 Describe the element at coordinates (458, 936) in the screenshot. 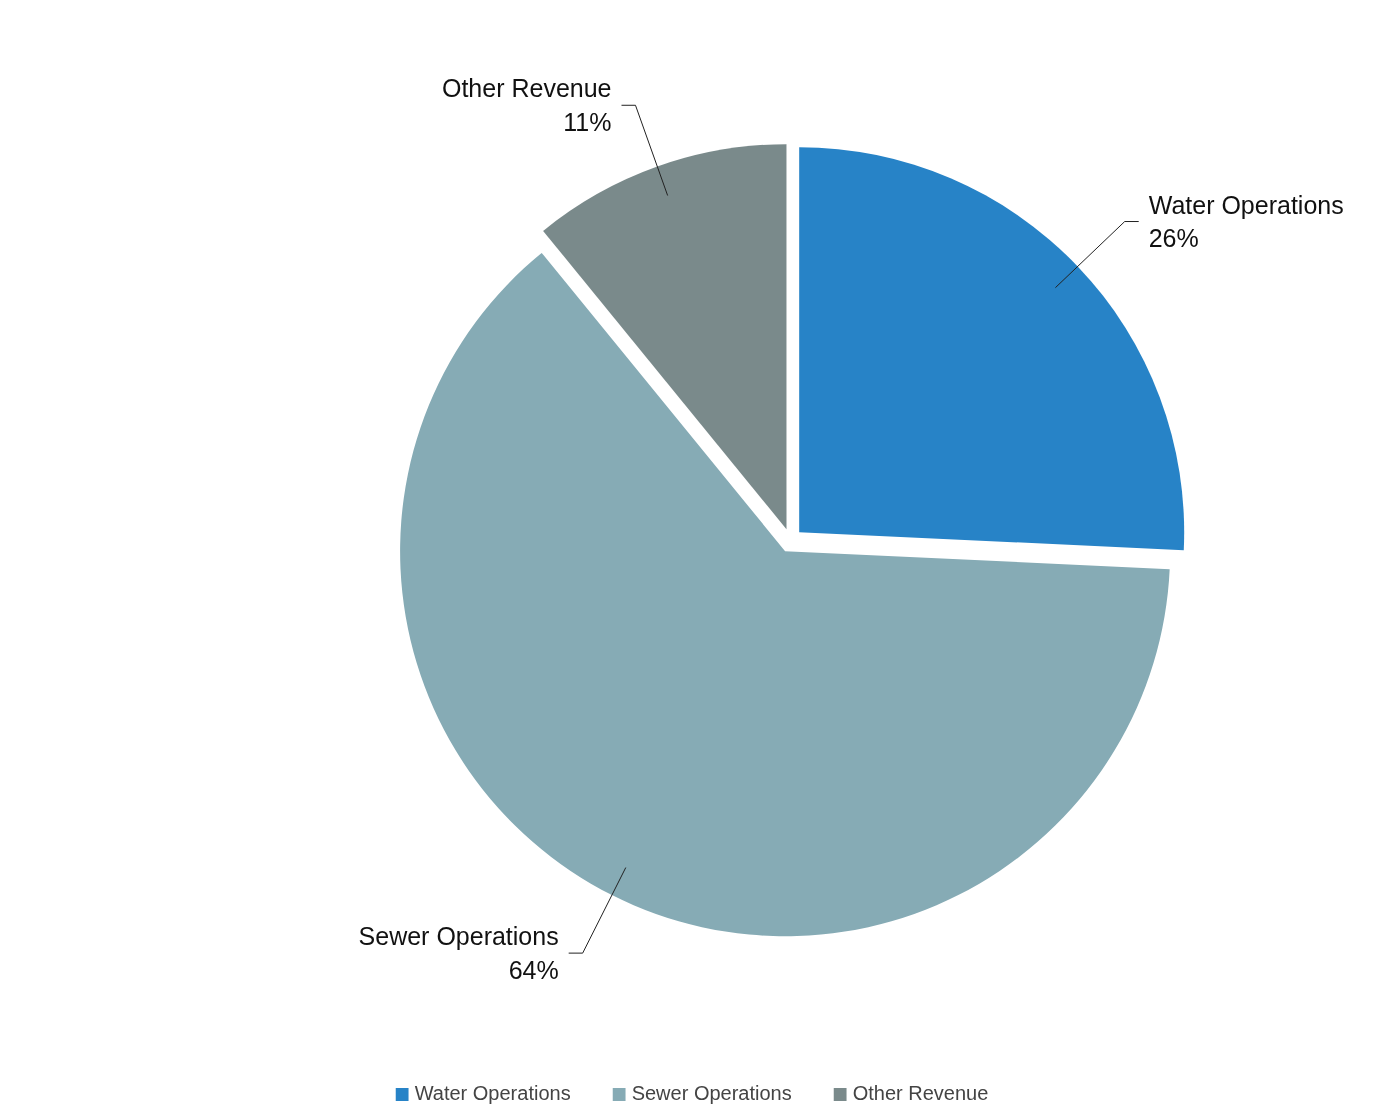

I see `slice-label: Sewer Operations` at that location.